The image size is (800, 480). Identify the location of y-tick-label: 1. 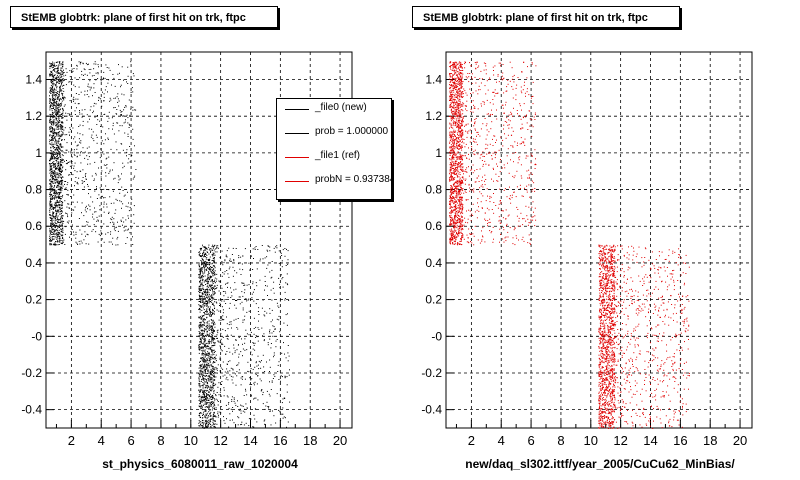
(38, 153).